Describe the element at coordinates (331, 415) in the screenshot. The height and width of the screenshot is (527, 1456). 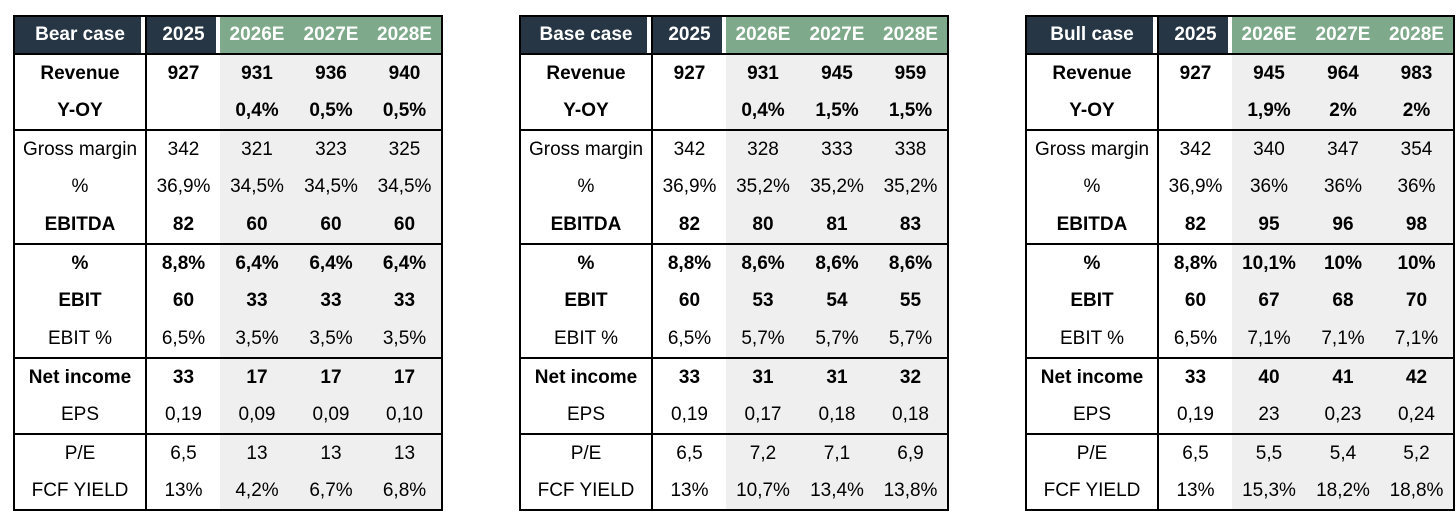
I see `value-cell: 0,09` at that location.